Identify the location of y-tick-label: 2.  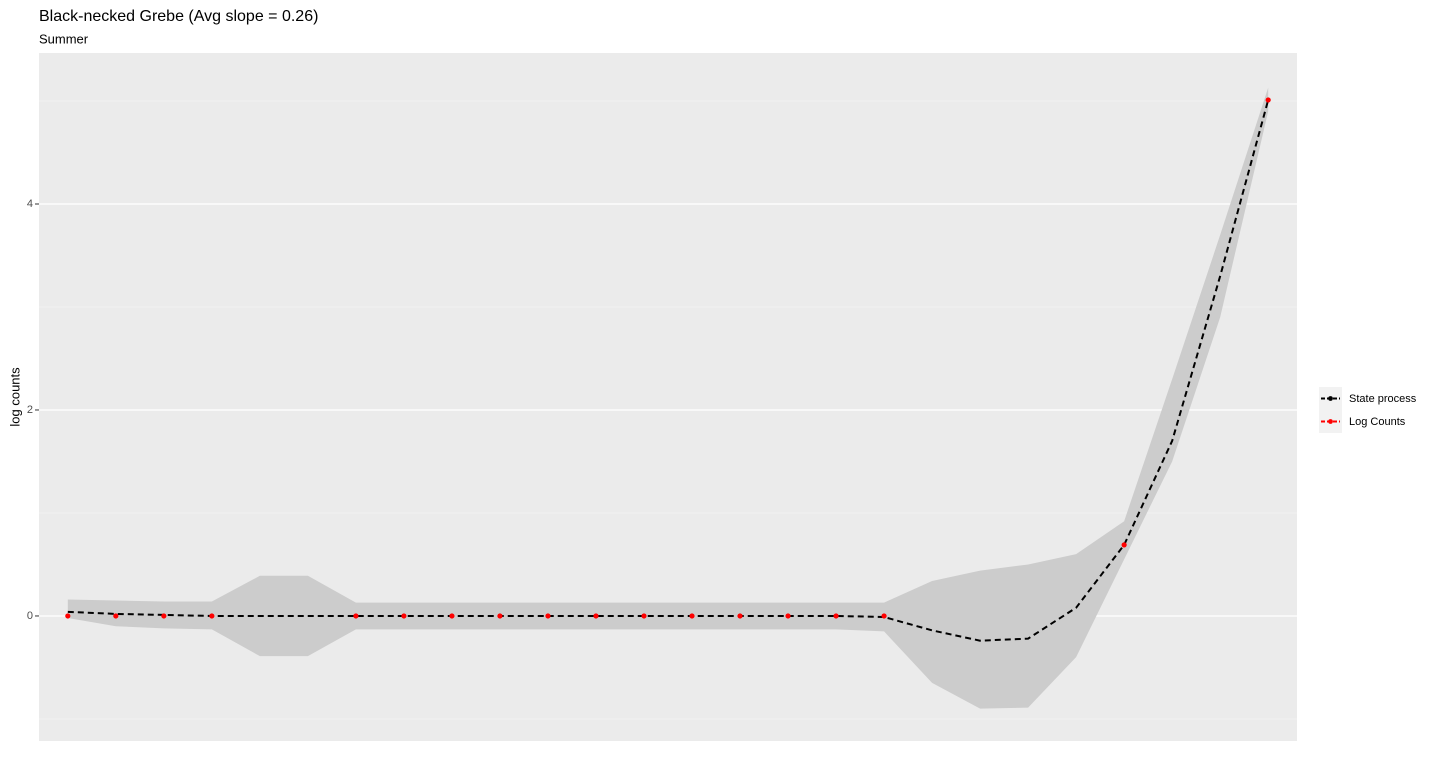
(30, 410).